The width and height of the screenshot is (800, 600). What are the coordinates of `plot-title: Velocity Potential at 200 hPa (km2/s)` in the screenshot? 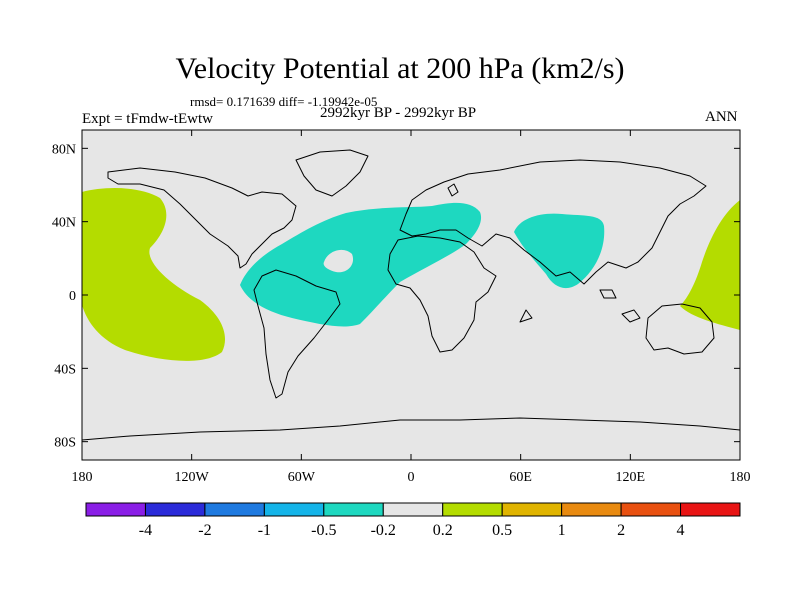 It's located at (400, 68).